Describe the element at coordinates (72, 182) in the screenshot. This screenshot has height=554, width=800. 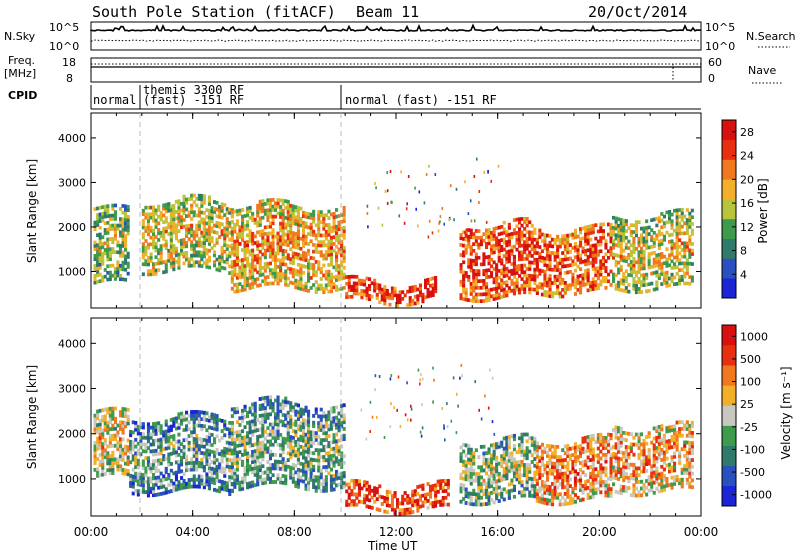
I see `y-tick-label: 3000` at that location.